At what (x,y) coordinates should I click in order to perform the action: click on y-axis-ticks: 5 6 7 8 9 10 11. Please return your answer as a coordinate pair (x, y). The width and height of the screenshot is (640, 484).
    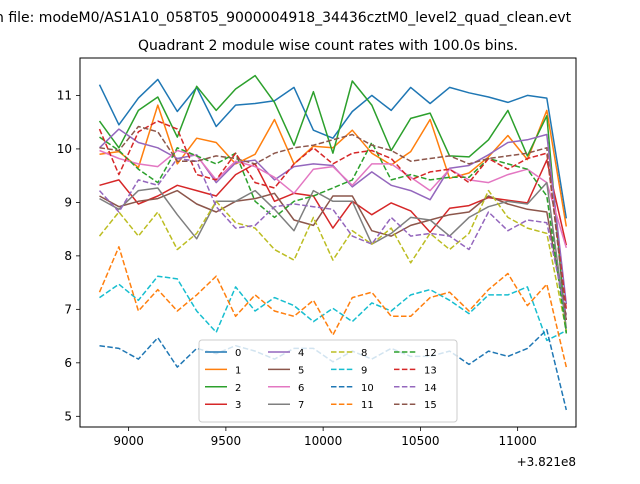
    Looking at the image, I should click on (68, 255).